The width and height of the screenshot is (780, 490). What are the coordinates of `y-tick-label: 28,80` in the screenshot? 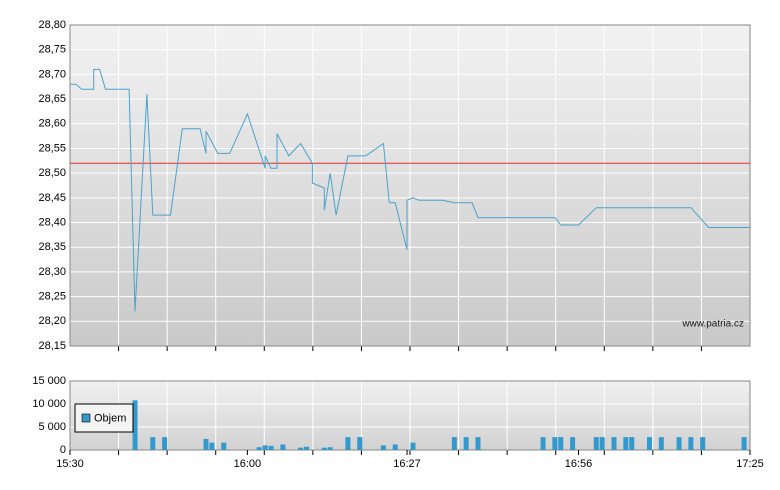 It's located at (52, 25).